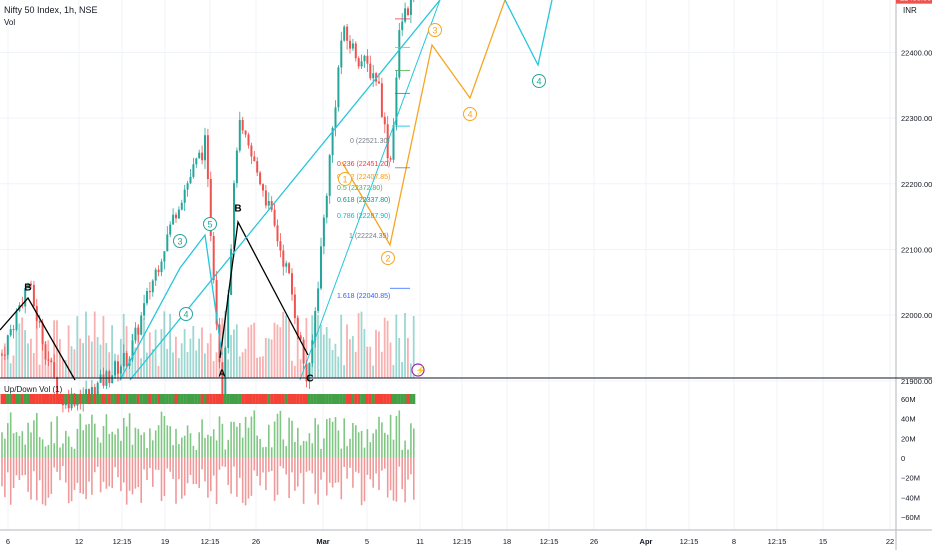 The image size is (932, 550). Describe the element at coordinates (363, 177) in the screenshot. I see `fib-level-label: 0.382 (22407.85)` at that location.